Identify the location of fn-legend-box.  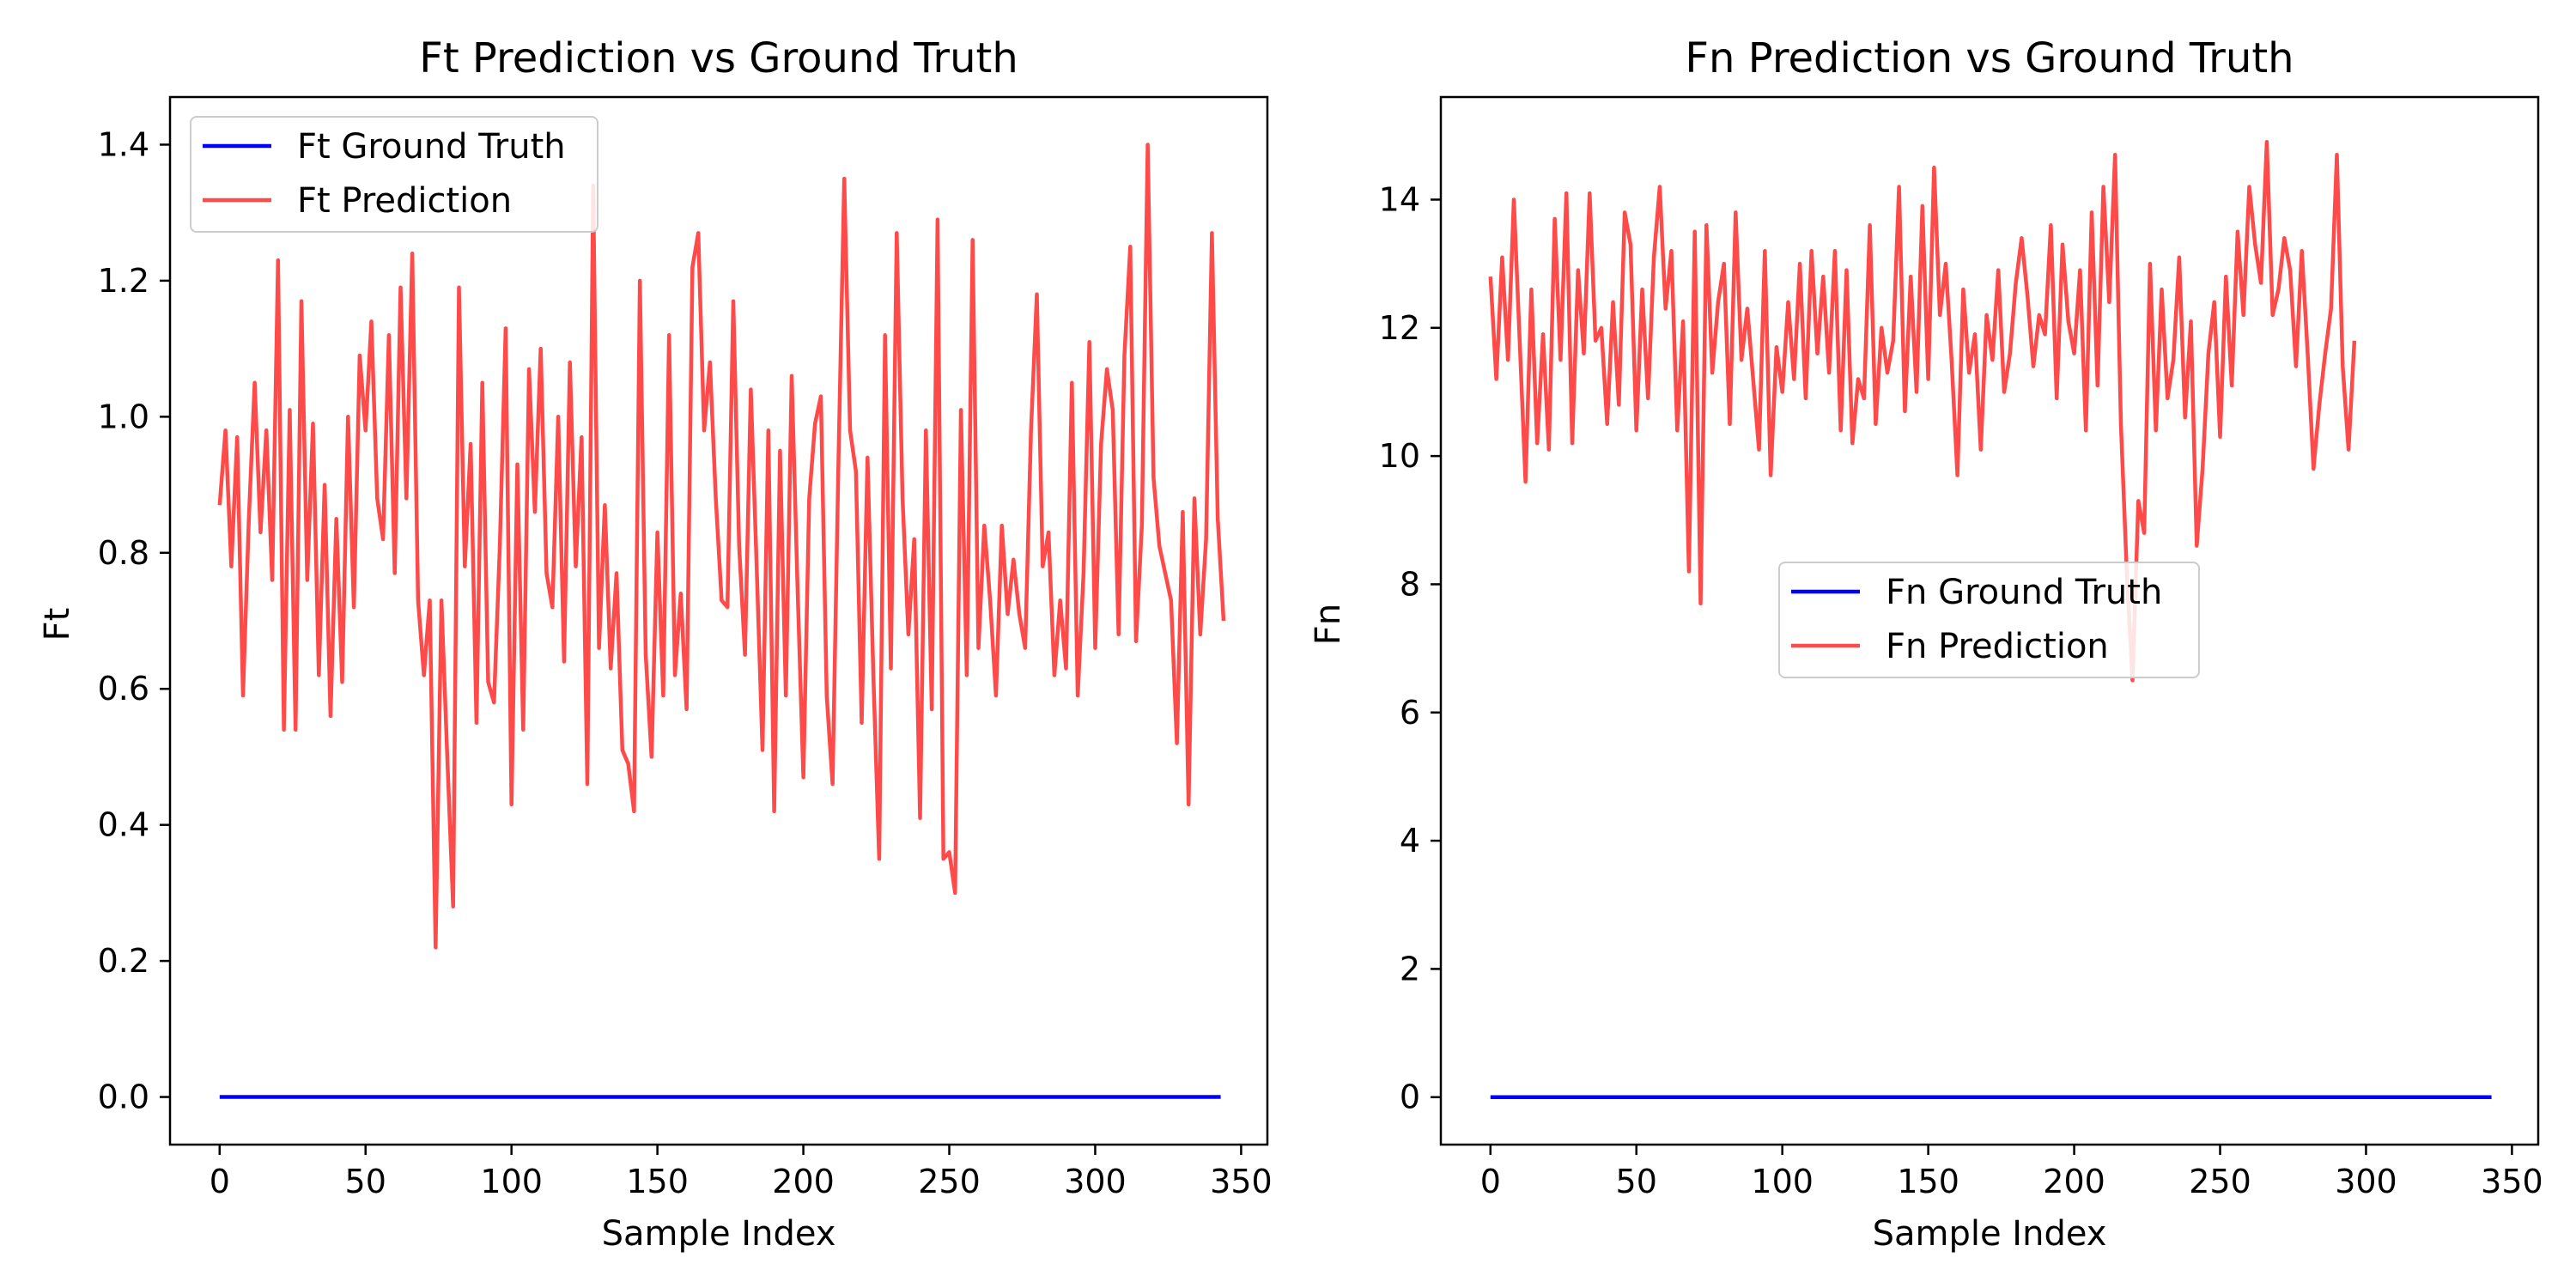
(1989, 620).